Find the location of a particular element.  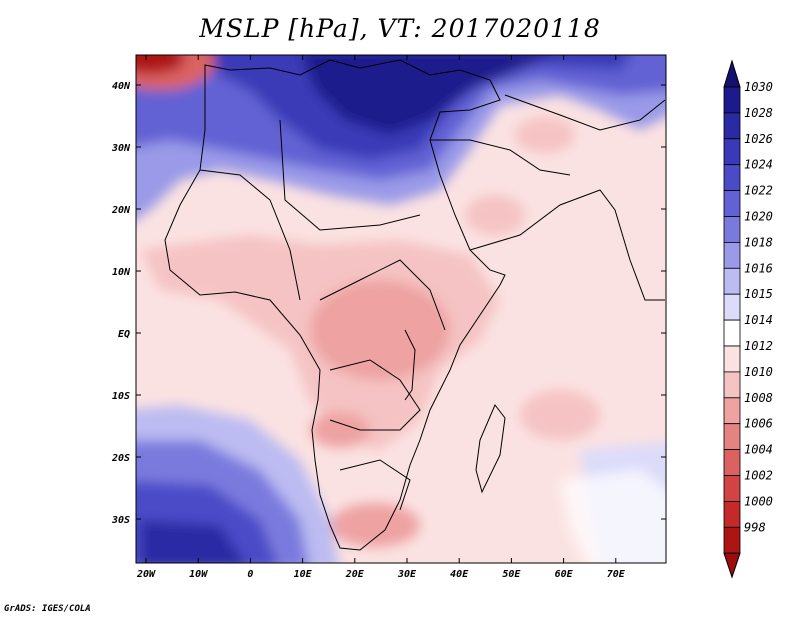

colorbar-label: 1022 is located at coordinates (758, 191).